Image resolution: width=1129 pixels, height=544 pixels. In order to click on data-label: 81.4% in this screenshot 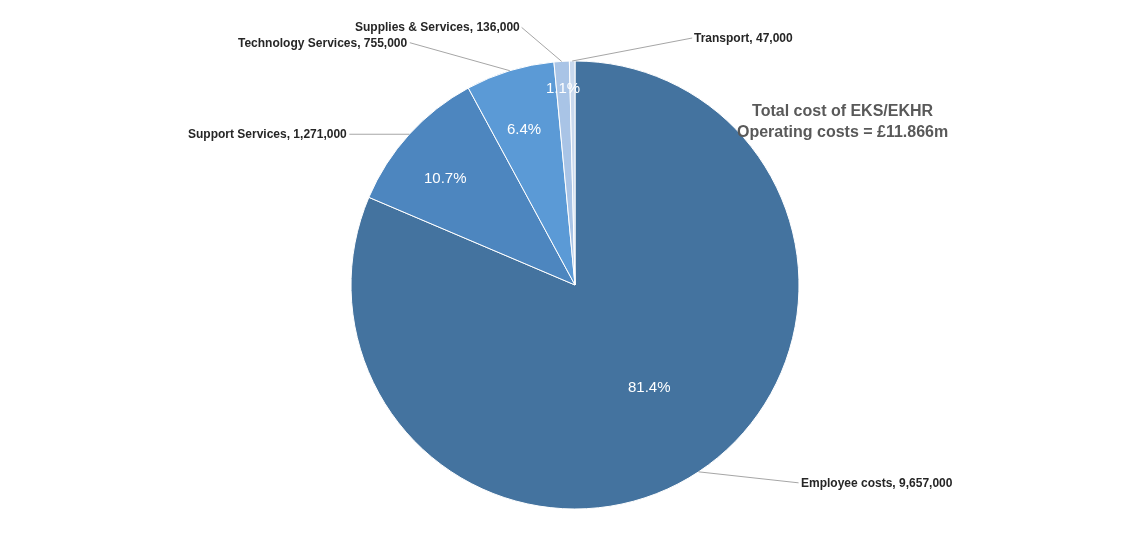, I will do `click(649, 386)`.